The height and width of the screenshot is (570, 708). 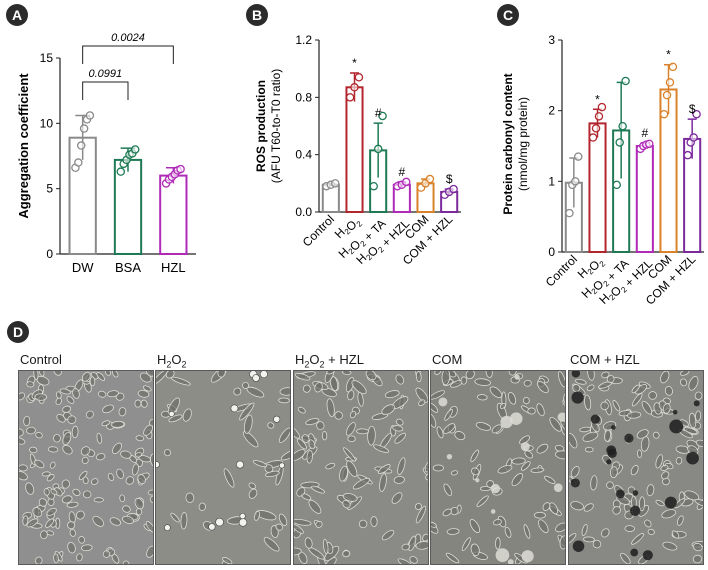 What do you see at coordinates (354, 149) in the screenshot?
I see `bar-h2o2` at bounding box center [354, 149].